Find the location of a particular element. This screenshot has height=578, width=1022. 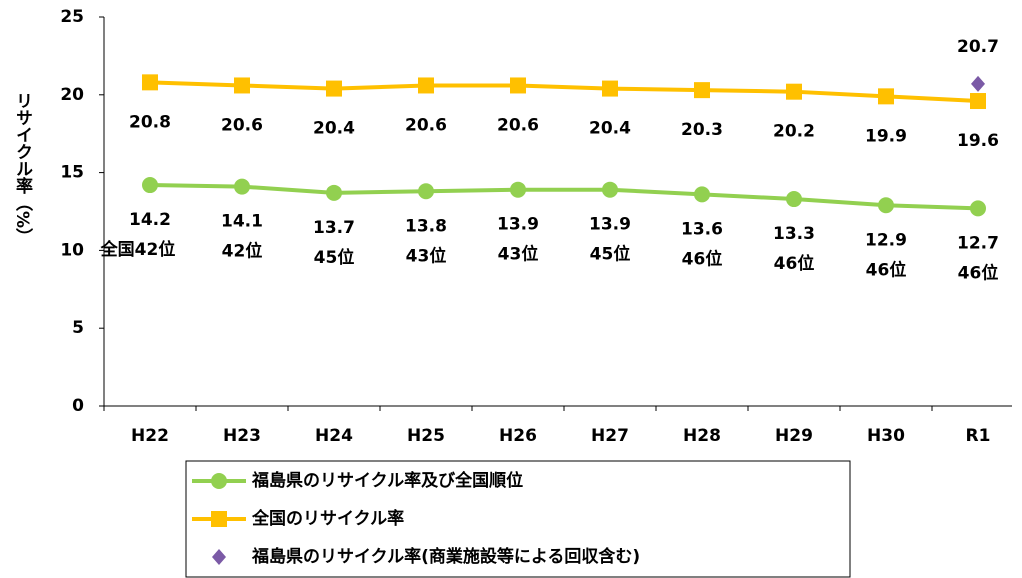

x-tick-label: H27 is located at coordinates (610, 436).